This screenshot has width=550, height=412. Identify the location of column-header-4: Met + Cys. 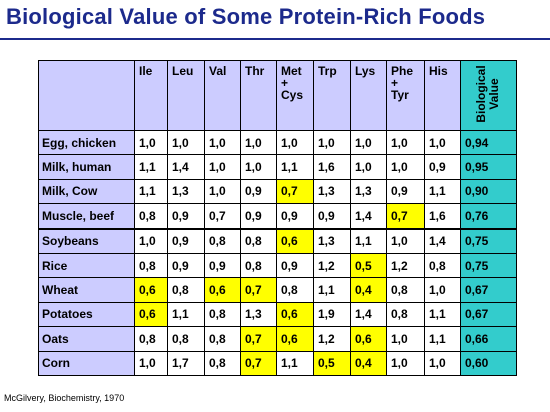
(295, 95).